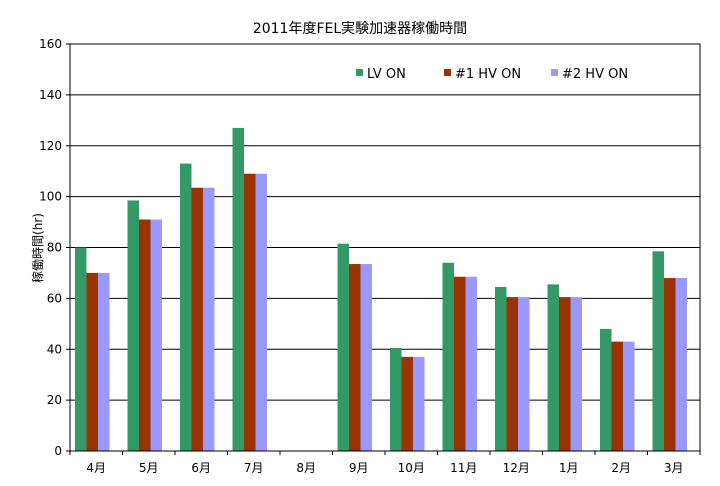  What do you see at coordinates (54, 298) in the screenshot?
I see `y-tick-label: 60` at bounding box center [54, 298].